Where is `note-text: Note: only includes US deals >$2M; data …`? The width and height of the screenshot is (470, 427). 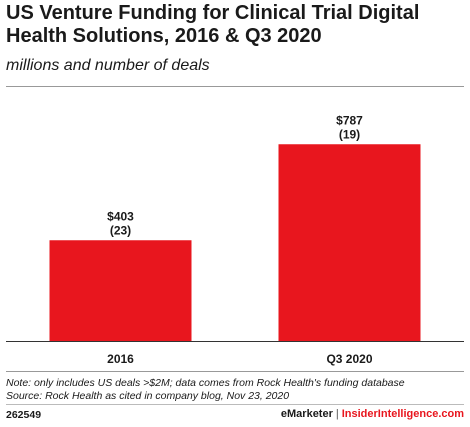
note-text: Note: only includes US deals >$2M; data … is located at coordinates (205, 383).